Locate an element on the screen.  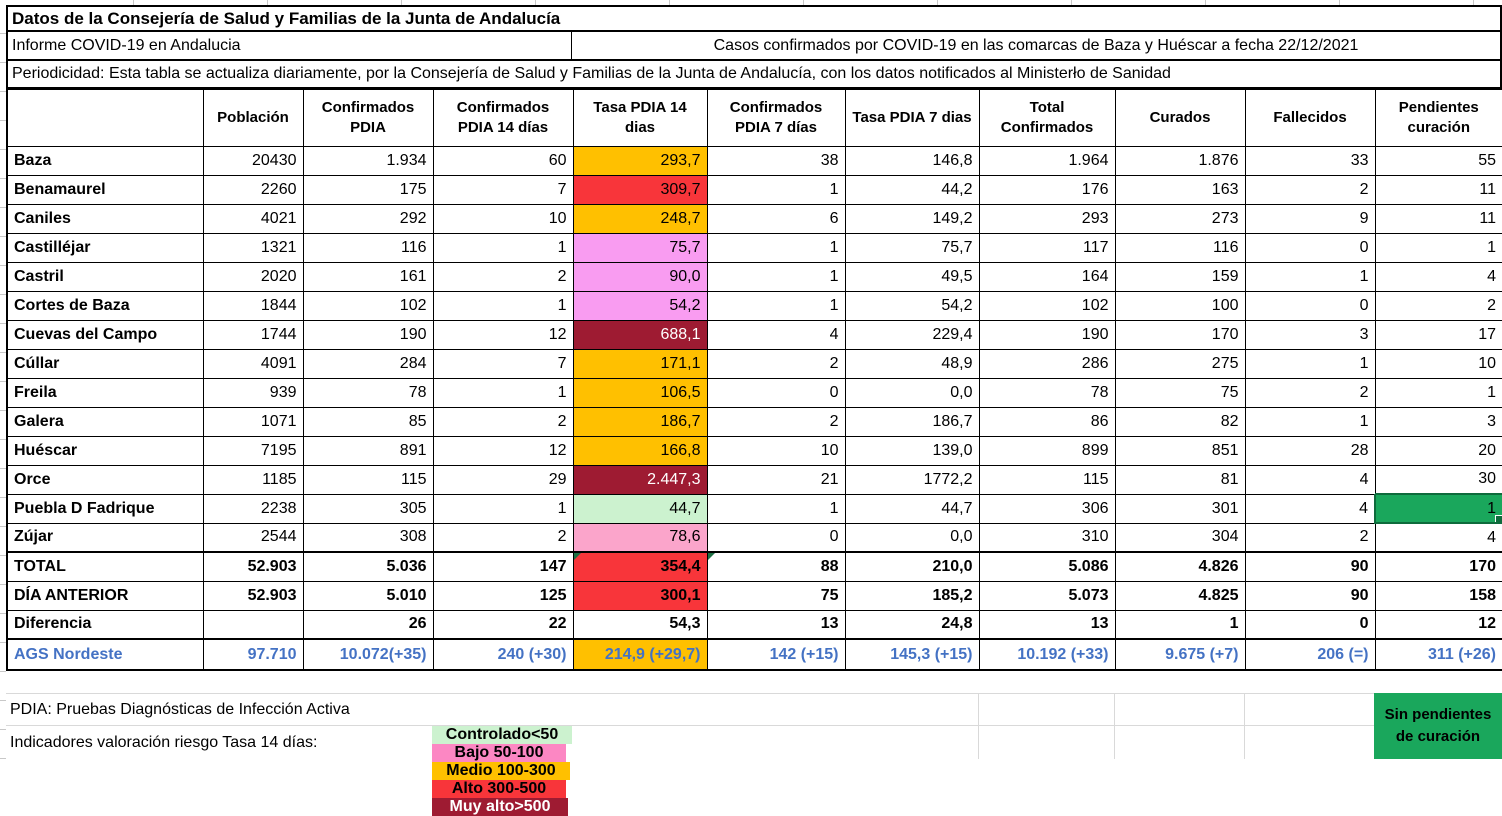
cell-poblacion: 97.710 is located at coordinates (253, 654).